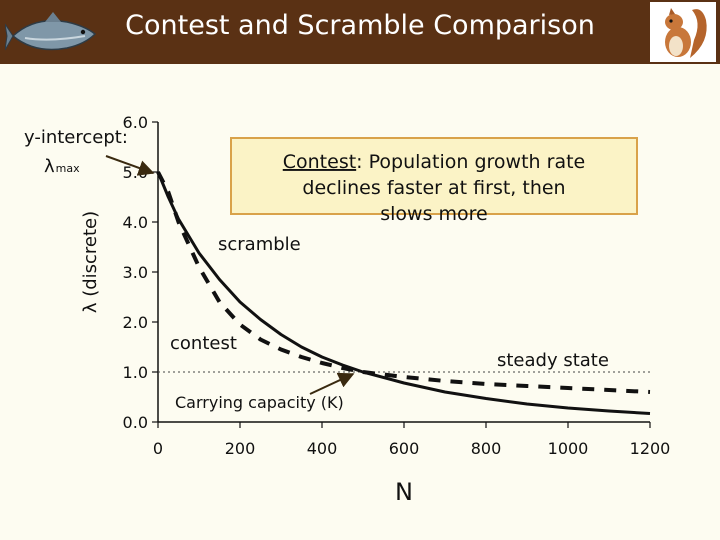  Describe the element at coordinates (433, 188) in the screenshot. I see `contest-callout-line2: declines faster at first, then` at that location.